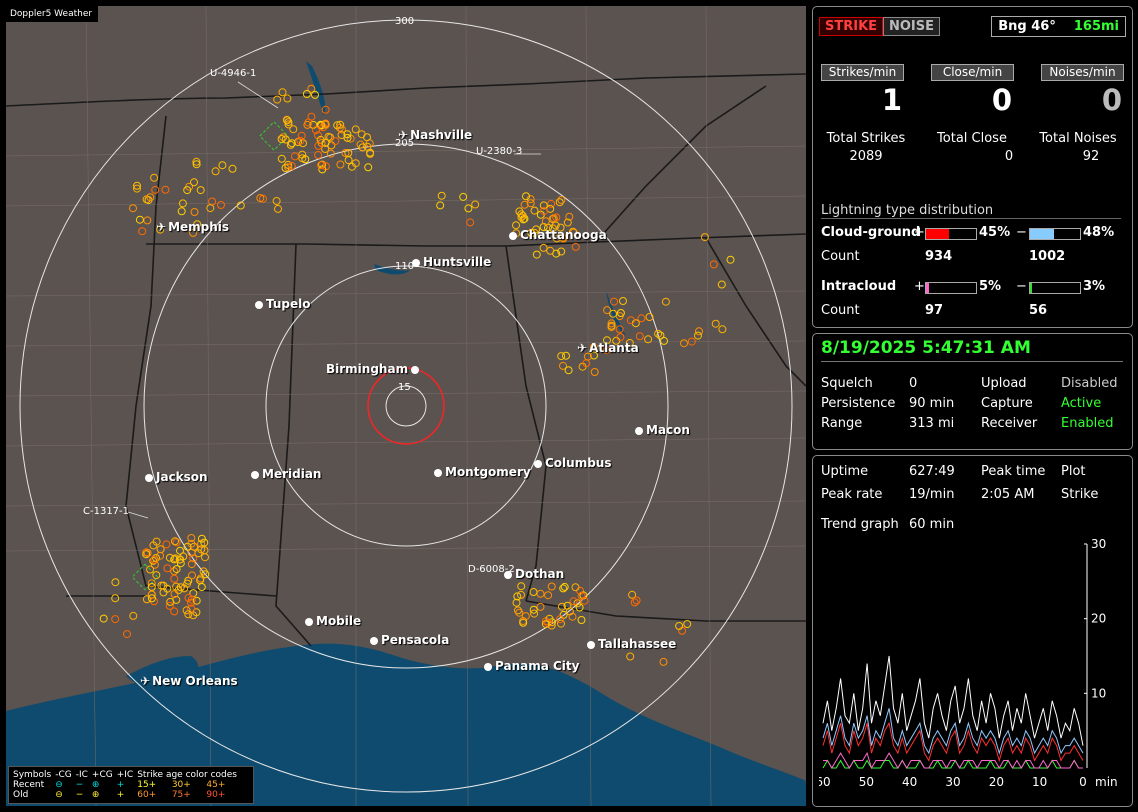  Describe the element at coordinates (919, 286) in the screenshot. I see `ic-pos-sign: +` at that location.